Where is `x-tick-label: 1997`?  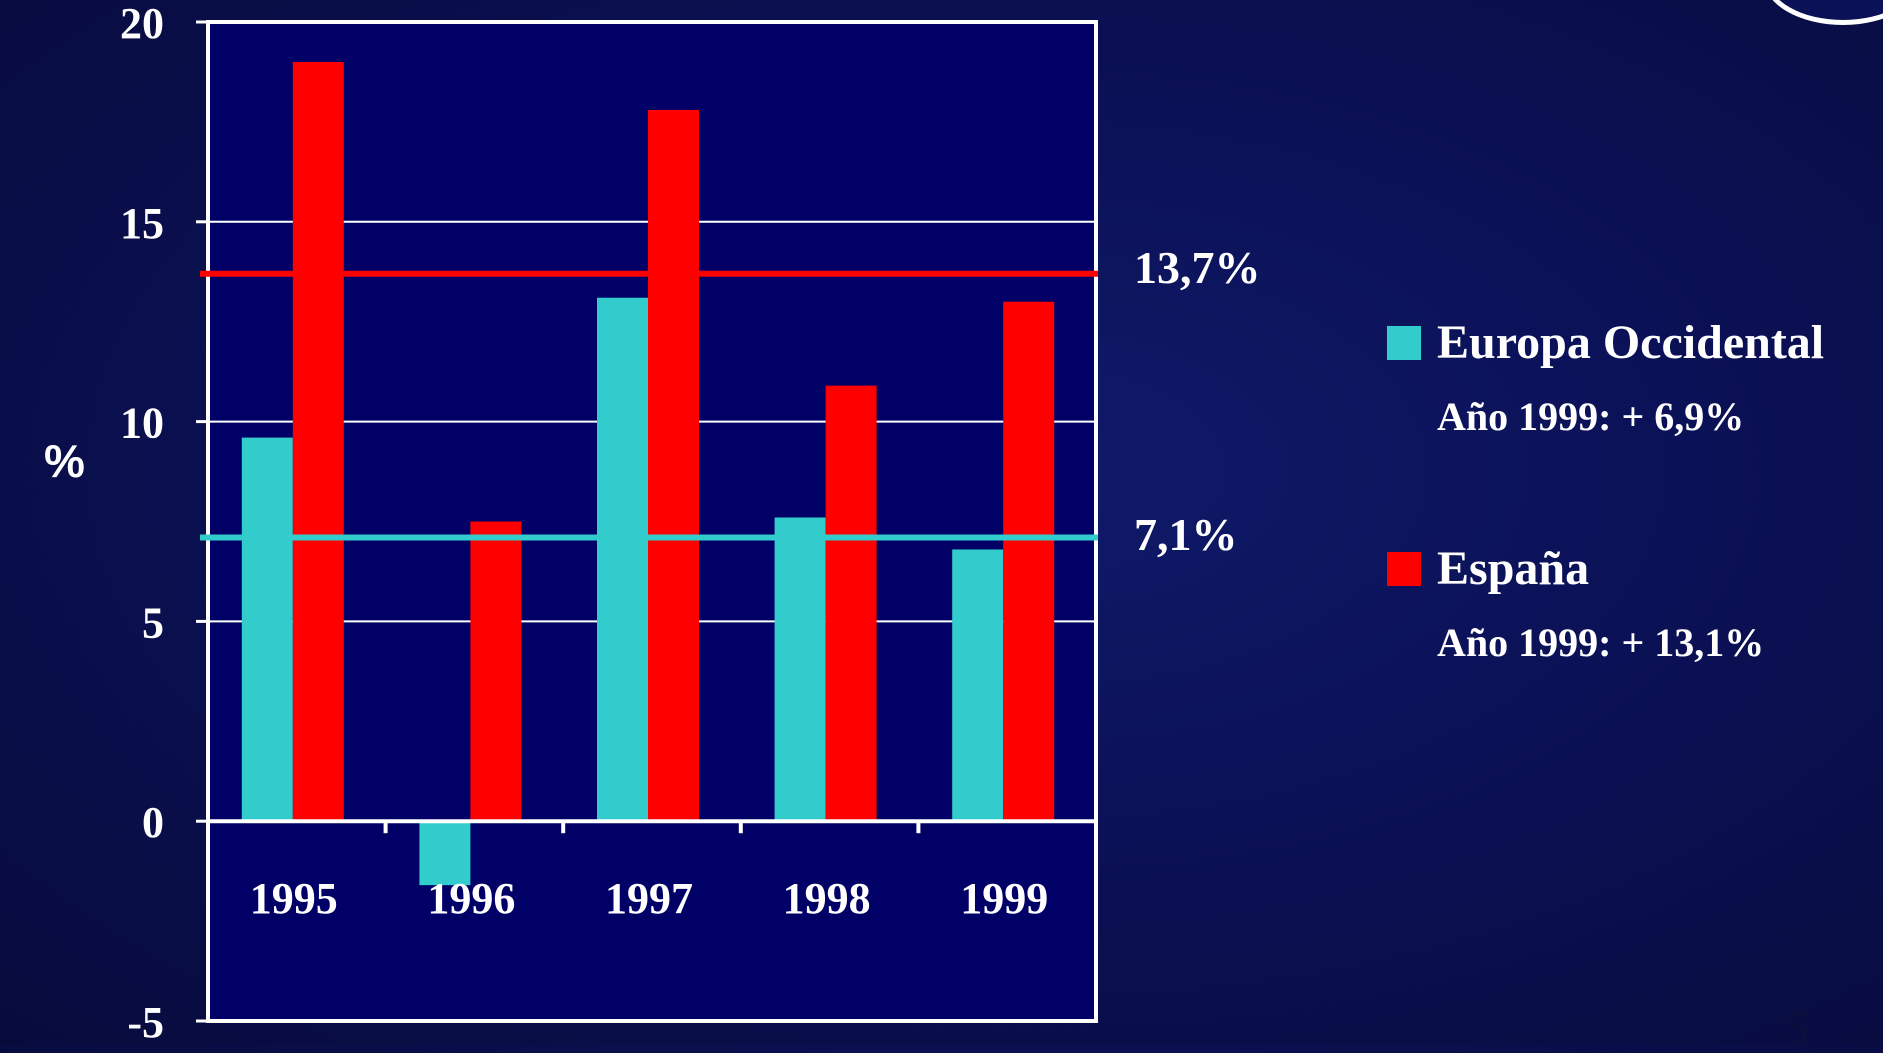 x-tick-label: 1997 is located at coordinates (649, 898).